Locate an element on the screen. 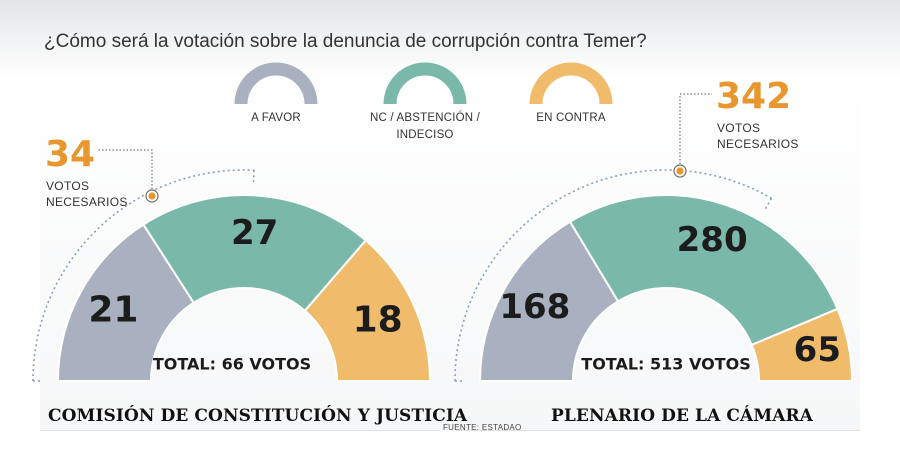  chart2-value-nc: 280 is located at coordinates (712, 239).